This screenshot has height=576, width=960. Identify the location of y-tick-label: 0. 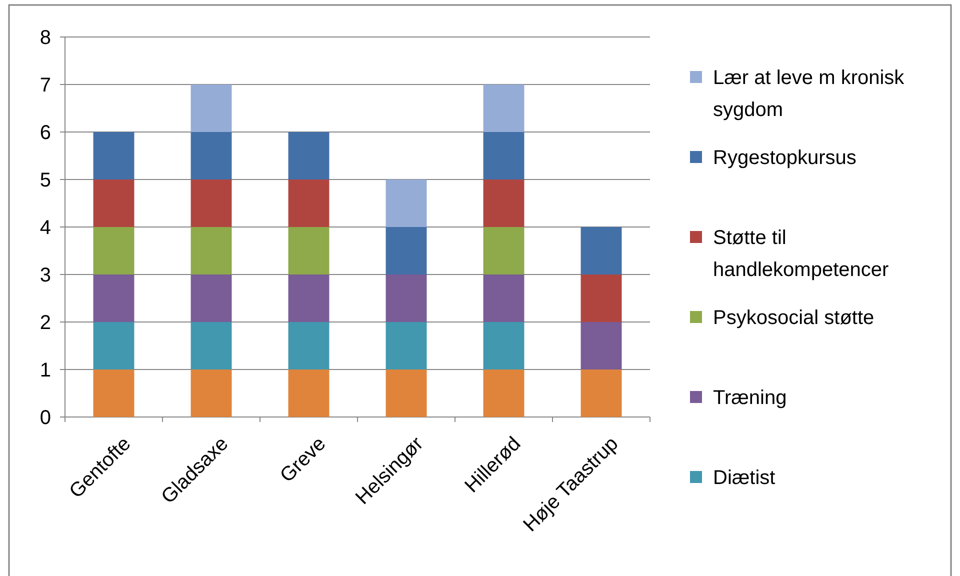
(45, 418).